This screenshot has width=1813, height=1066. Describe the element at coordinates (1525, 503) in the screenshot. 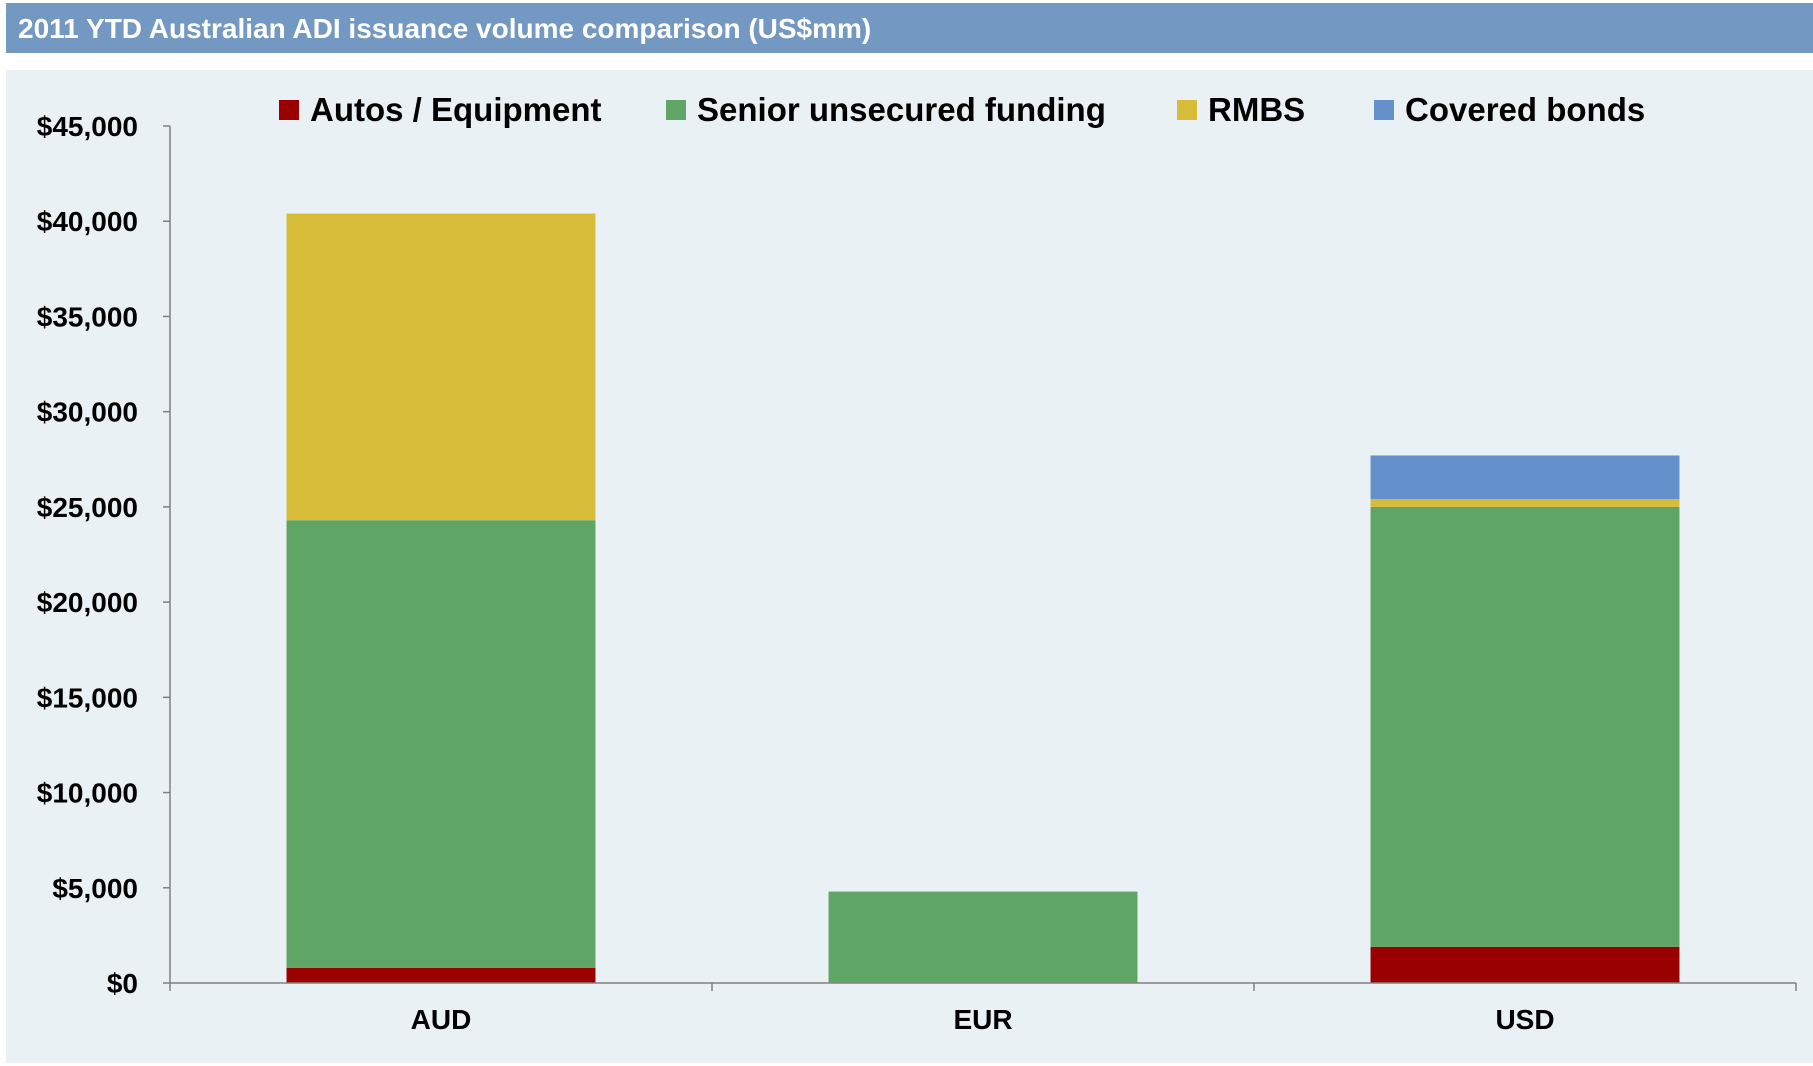

I see `bar-segment-usd-rmbs` at that location.